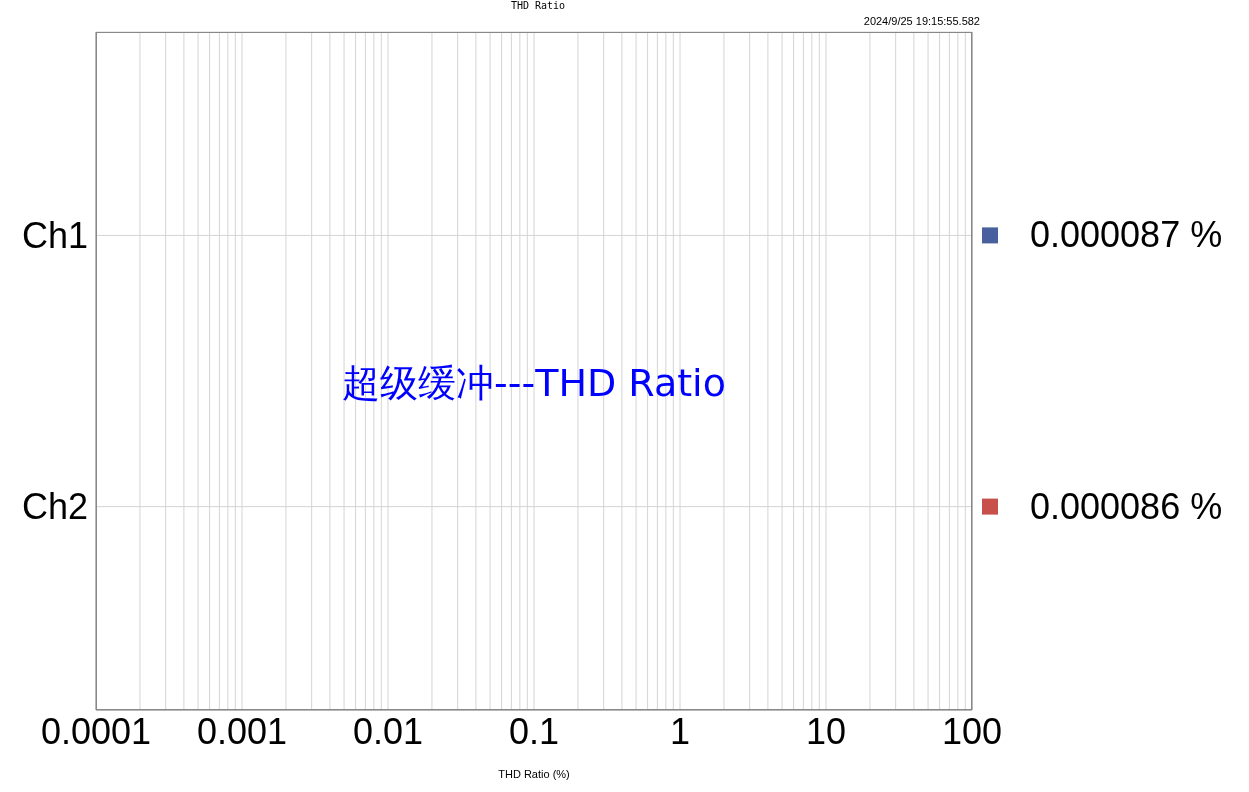 The width and height of the screenshot is (1249, 792). I want to click on x-tick-label: 1, so click(680, 731).